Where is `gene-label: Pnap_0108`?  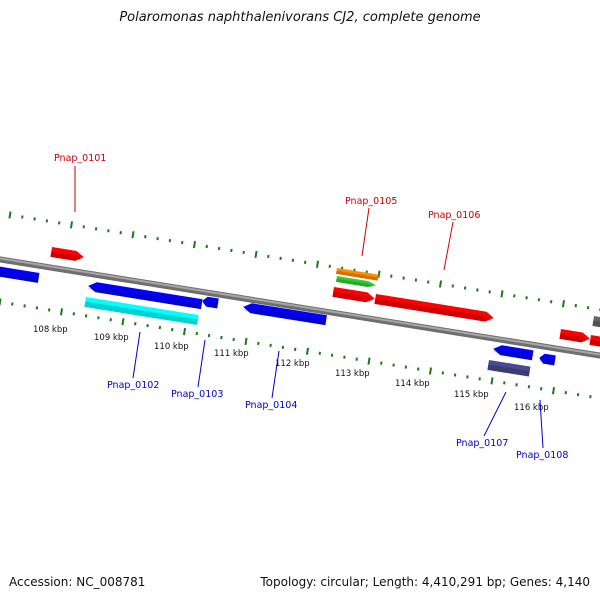
gene-label: Pnap_0108 is located at coordinates (542, 455).